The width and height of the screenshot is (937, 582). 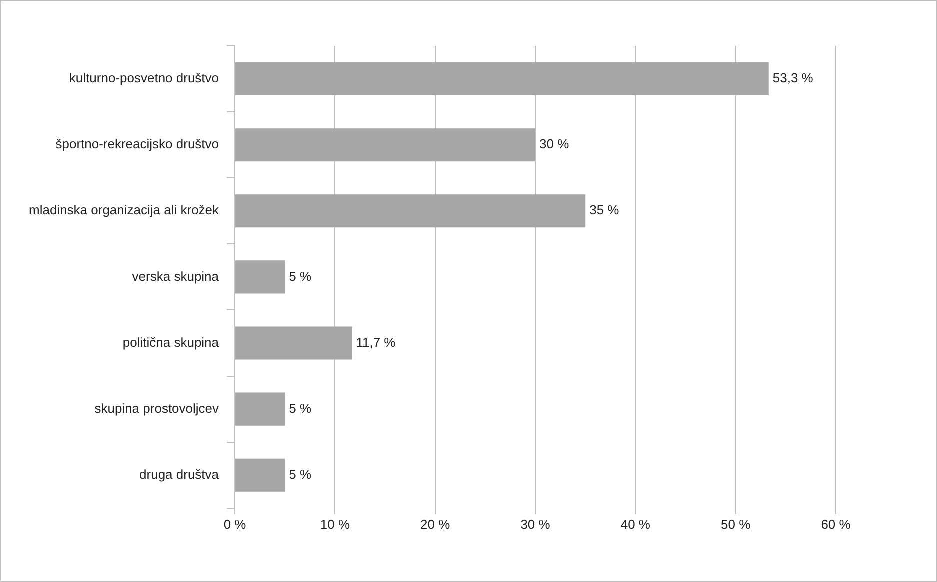 What do you see at coordinates (793, 78) in the screenshot?
I see `data-label: 53,3 %` at bounding box center [793, 78].